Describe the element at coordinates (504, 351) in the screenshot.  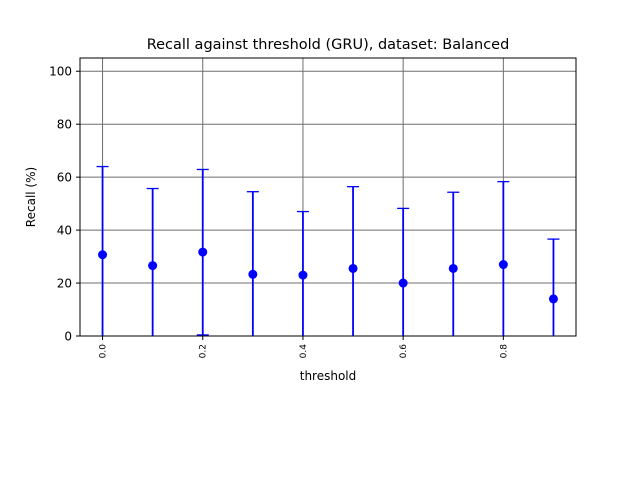
I see `x-tick-label: 0.8` at that location.